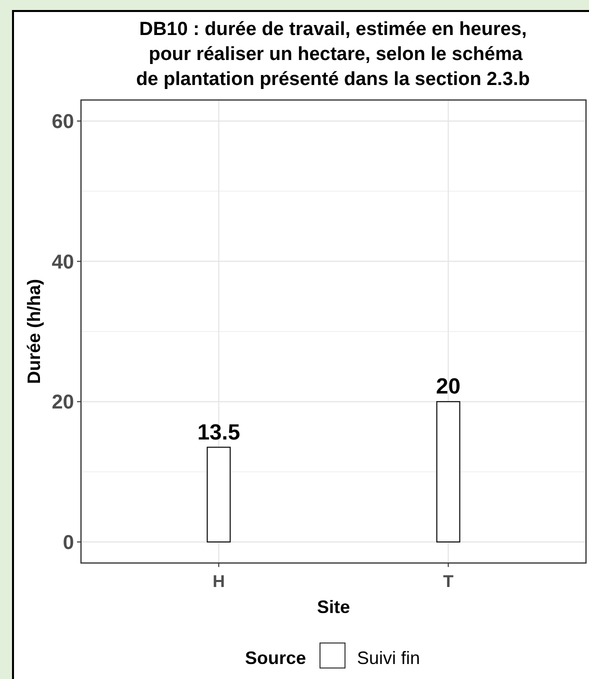  Describe the element at coordinates (333, 54) in the screenshot. I see `chart-title: DB10 : durée de travail, estimée en heures, pour réaliser un hectare, selon le schéma de plantation présenté dans la section 2.3.b` at that location.